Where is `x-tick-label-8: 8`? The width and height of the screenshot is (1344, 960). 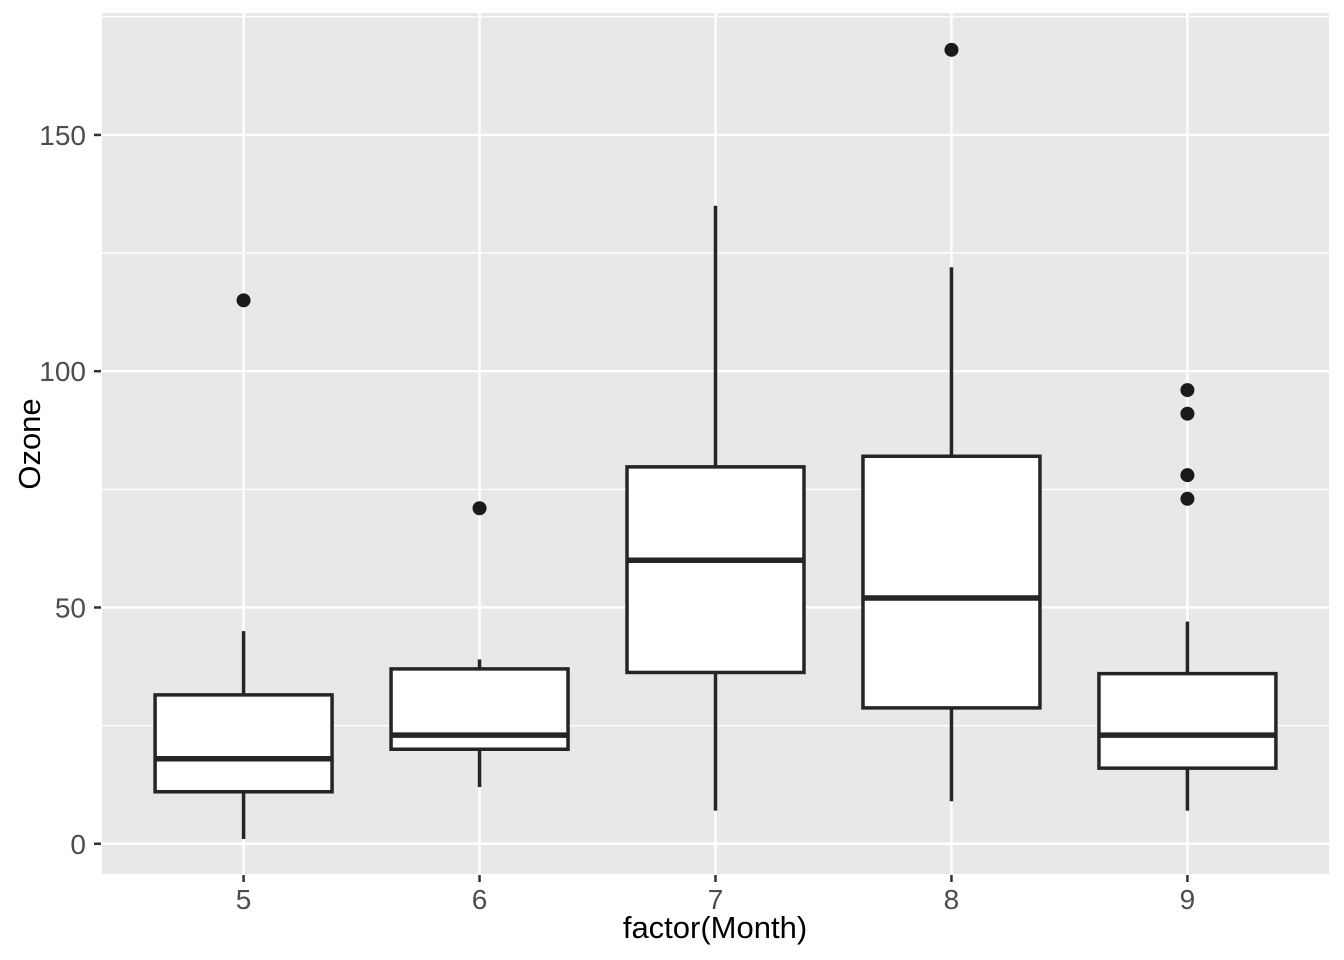 x-tick-label-8: 8 is located at coordinates (952, 899).